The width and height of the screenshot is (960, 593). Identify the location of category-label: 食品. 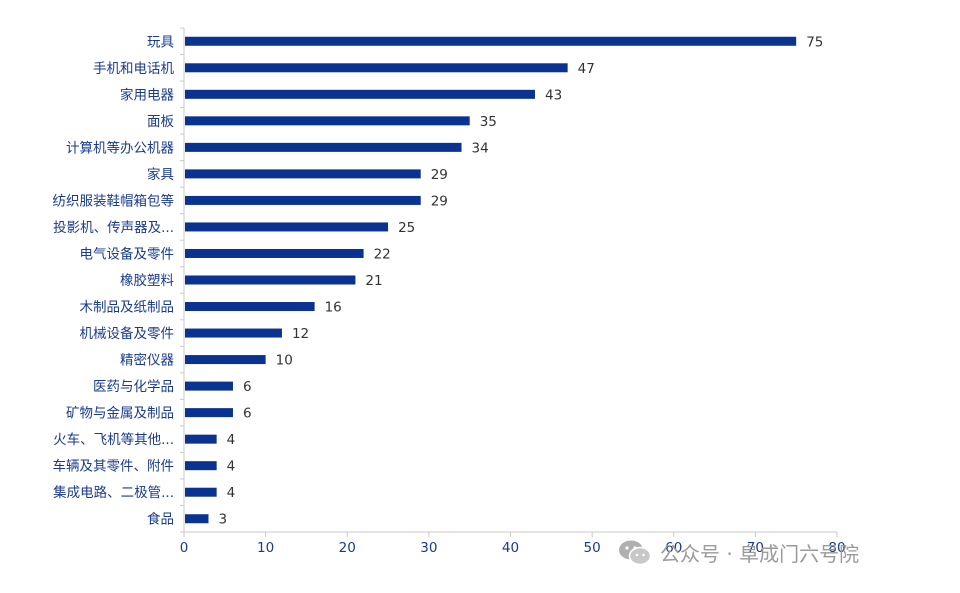
(160, 519).